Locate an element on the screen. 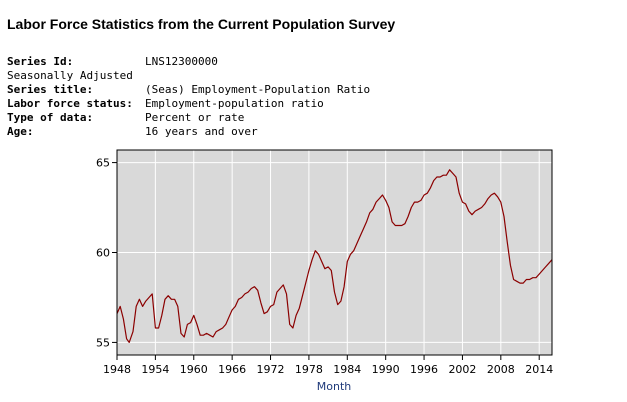  series-id-value: LNS12300000 is located at coordinates (181, 61).